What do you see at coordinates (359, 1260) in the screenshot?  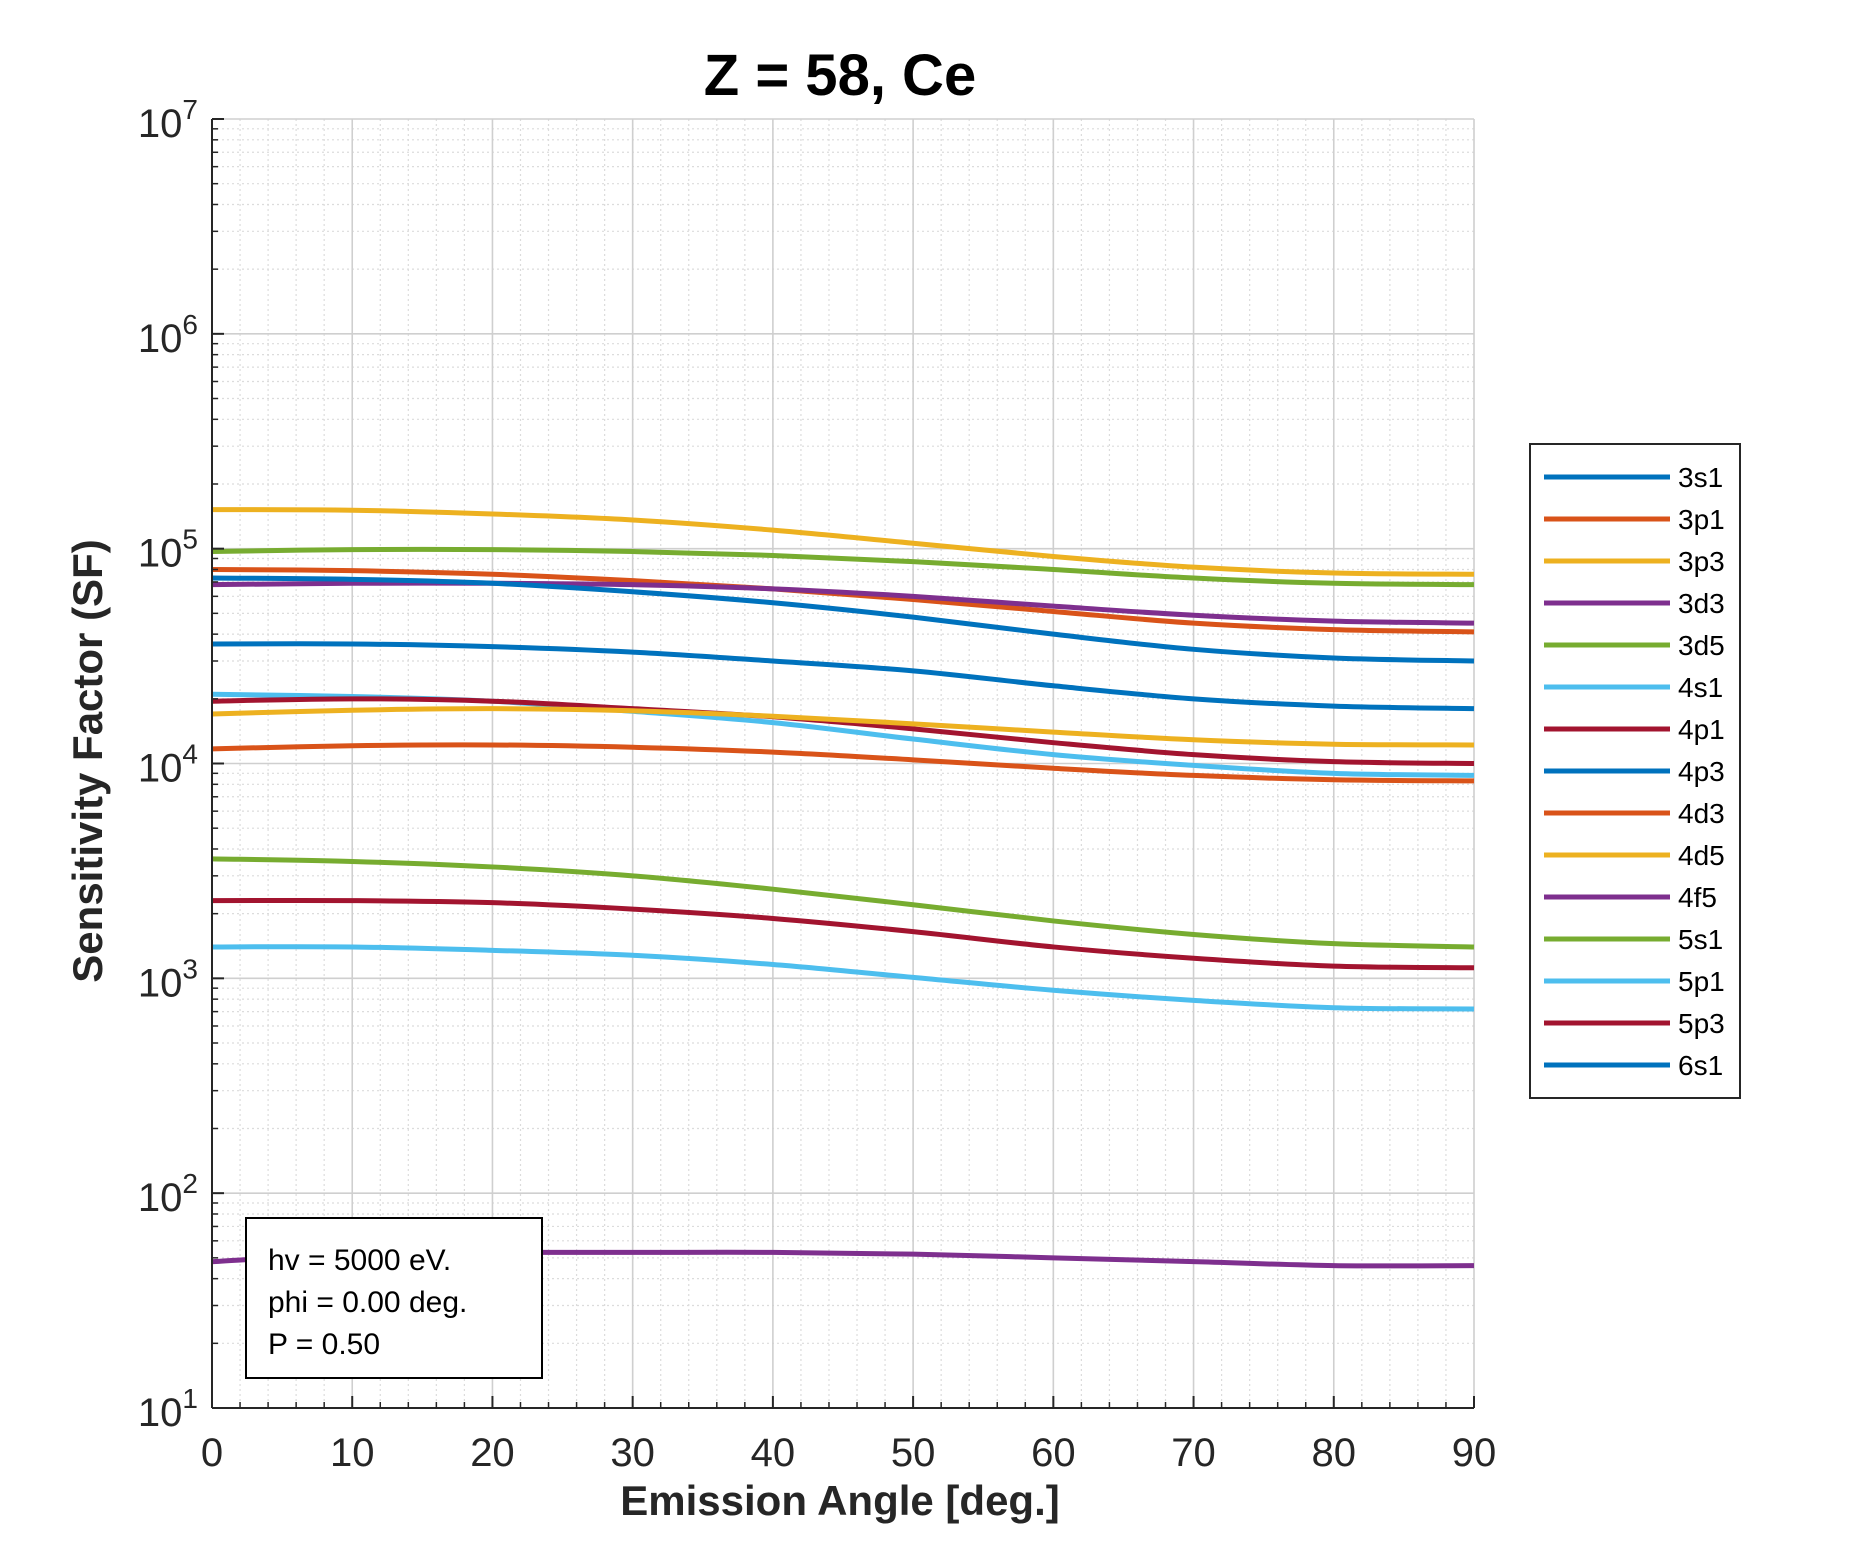 I see `annotation-line: hv = 5000 eV.` at bounding box center [359, 1260].